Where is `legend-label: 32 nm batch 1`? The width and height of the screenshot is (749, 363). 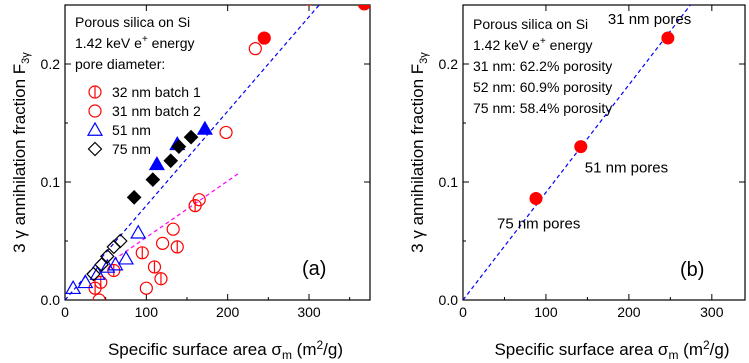 legend-label: 32 nm batch 1 is located at coordinates (156, 92).